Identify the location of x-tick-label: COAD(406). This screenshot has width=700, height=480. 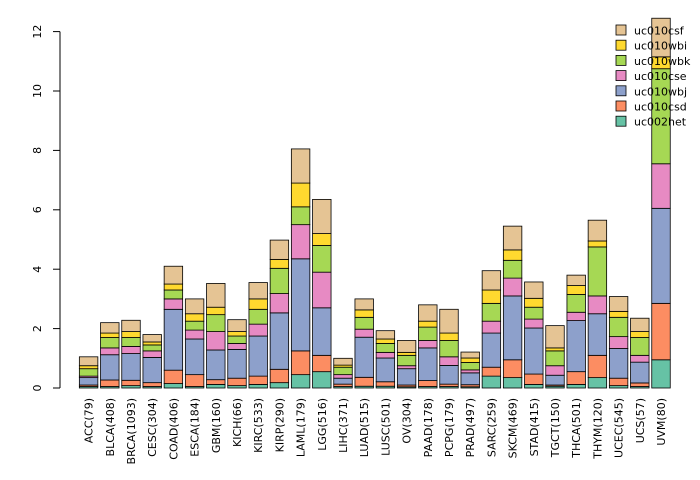
(173, 429).